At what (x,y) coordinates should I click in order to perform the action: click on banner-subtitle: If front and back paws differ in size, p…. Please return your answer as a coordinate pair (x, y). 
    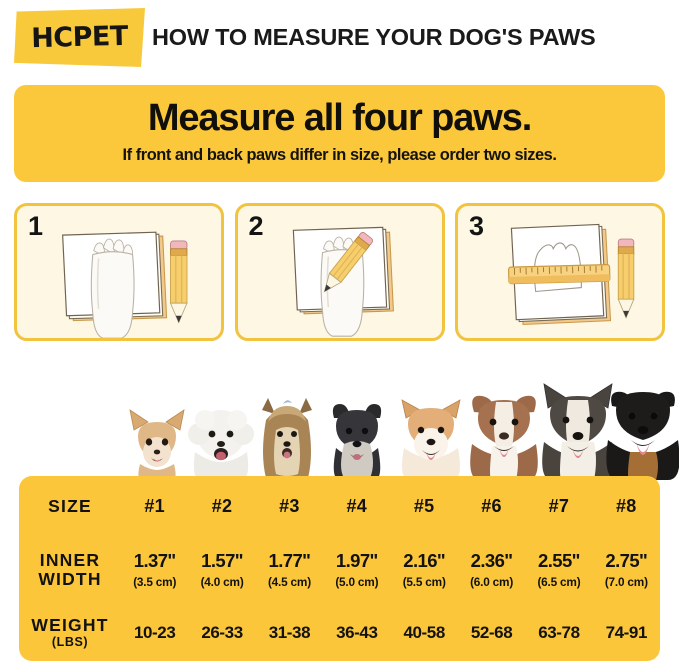
    Looking at the image, I should click on (339, 154).